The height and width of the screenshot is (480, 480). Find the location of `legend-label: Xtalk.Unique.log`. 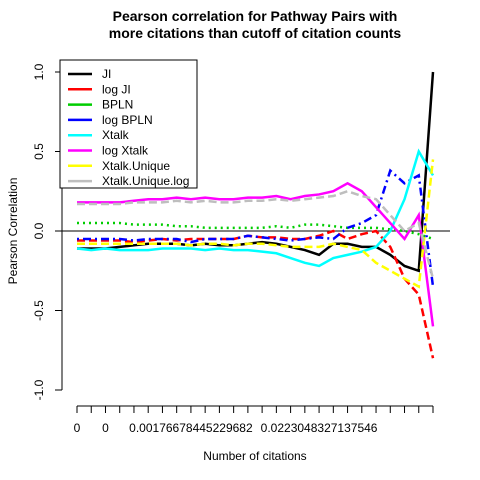

legend-label: Xtalk.Unique.log is located at coordinates (145, 181).